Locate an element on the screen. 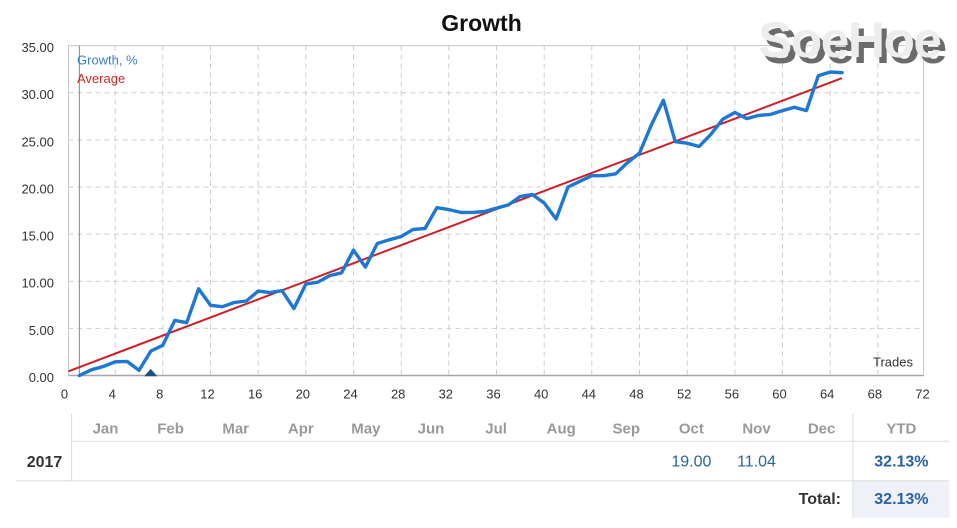  svg-text: Average is located at coordinates (101, 78).